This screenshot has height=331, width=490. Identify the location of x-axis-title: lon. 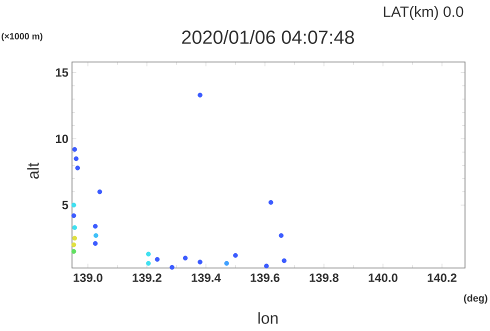
(268, 318).